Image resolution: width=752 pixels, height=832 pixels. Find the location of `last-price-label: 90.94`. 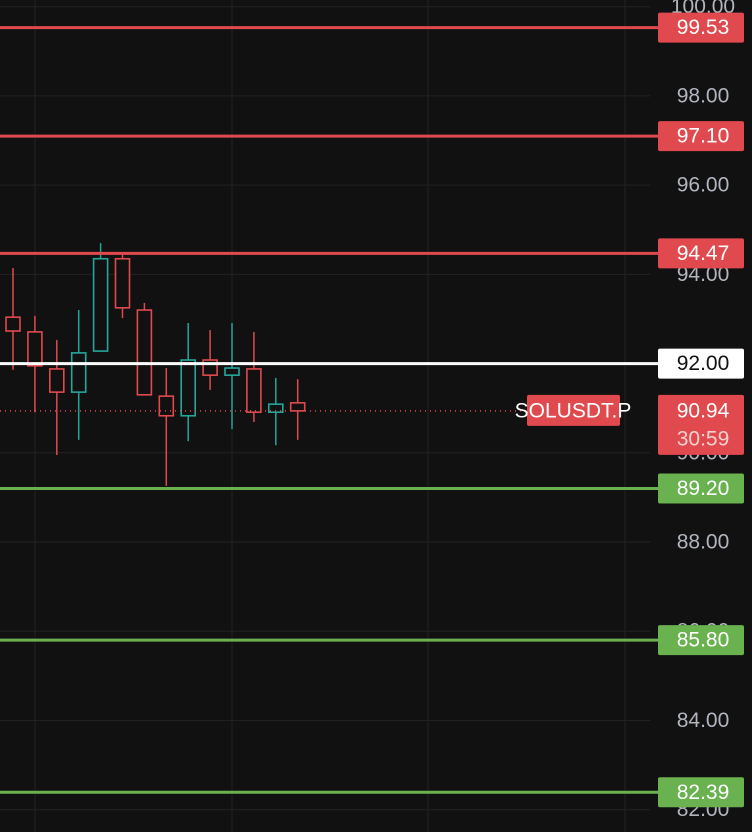

last-price-label: 90.94 is located at coordinates (703, 410).